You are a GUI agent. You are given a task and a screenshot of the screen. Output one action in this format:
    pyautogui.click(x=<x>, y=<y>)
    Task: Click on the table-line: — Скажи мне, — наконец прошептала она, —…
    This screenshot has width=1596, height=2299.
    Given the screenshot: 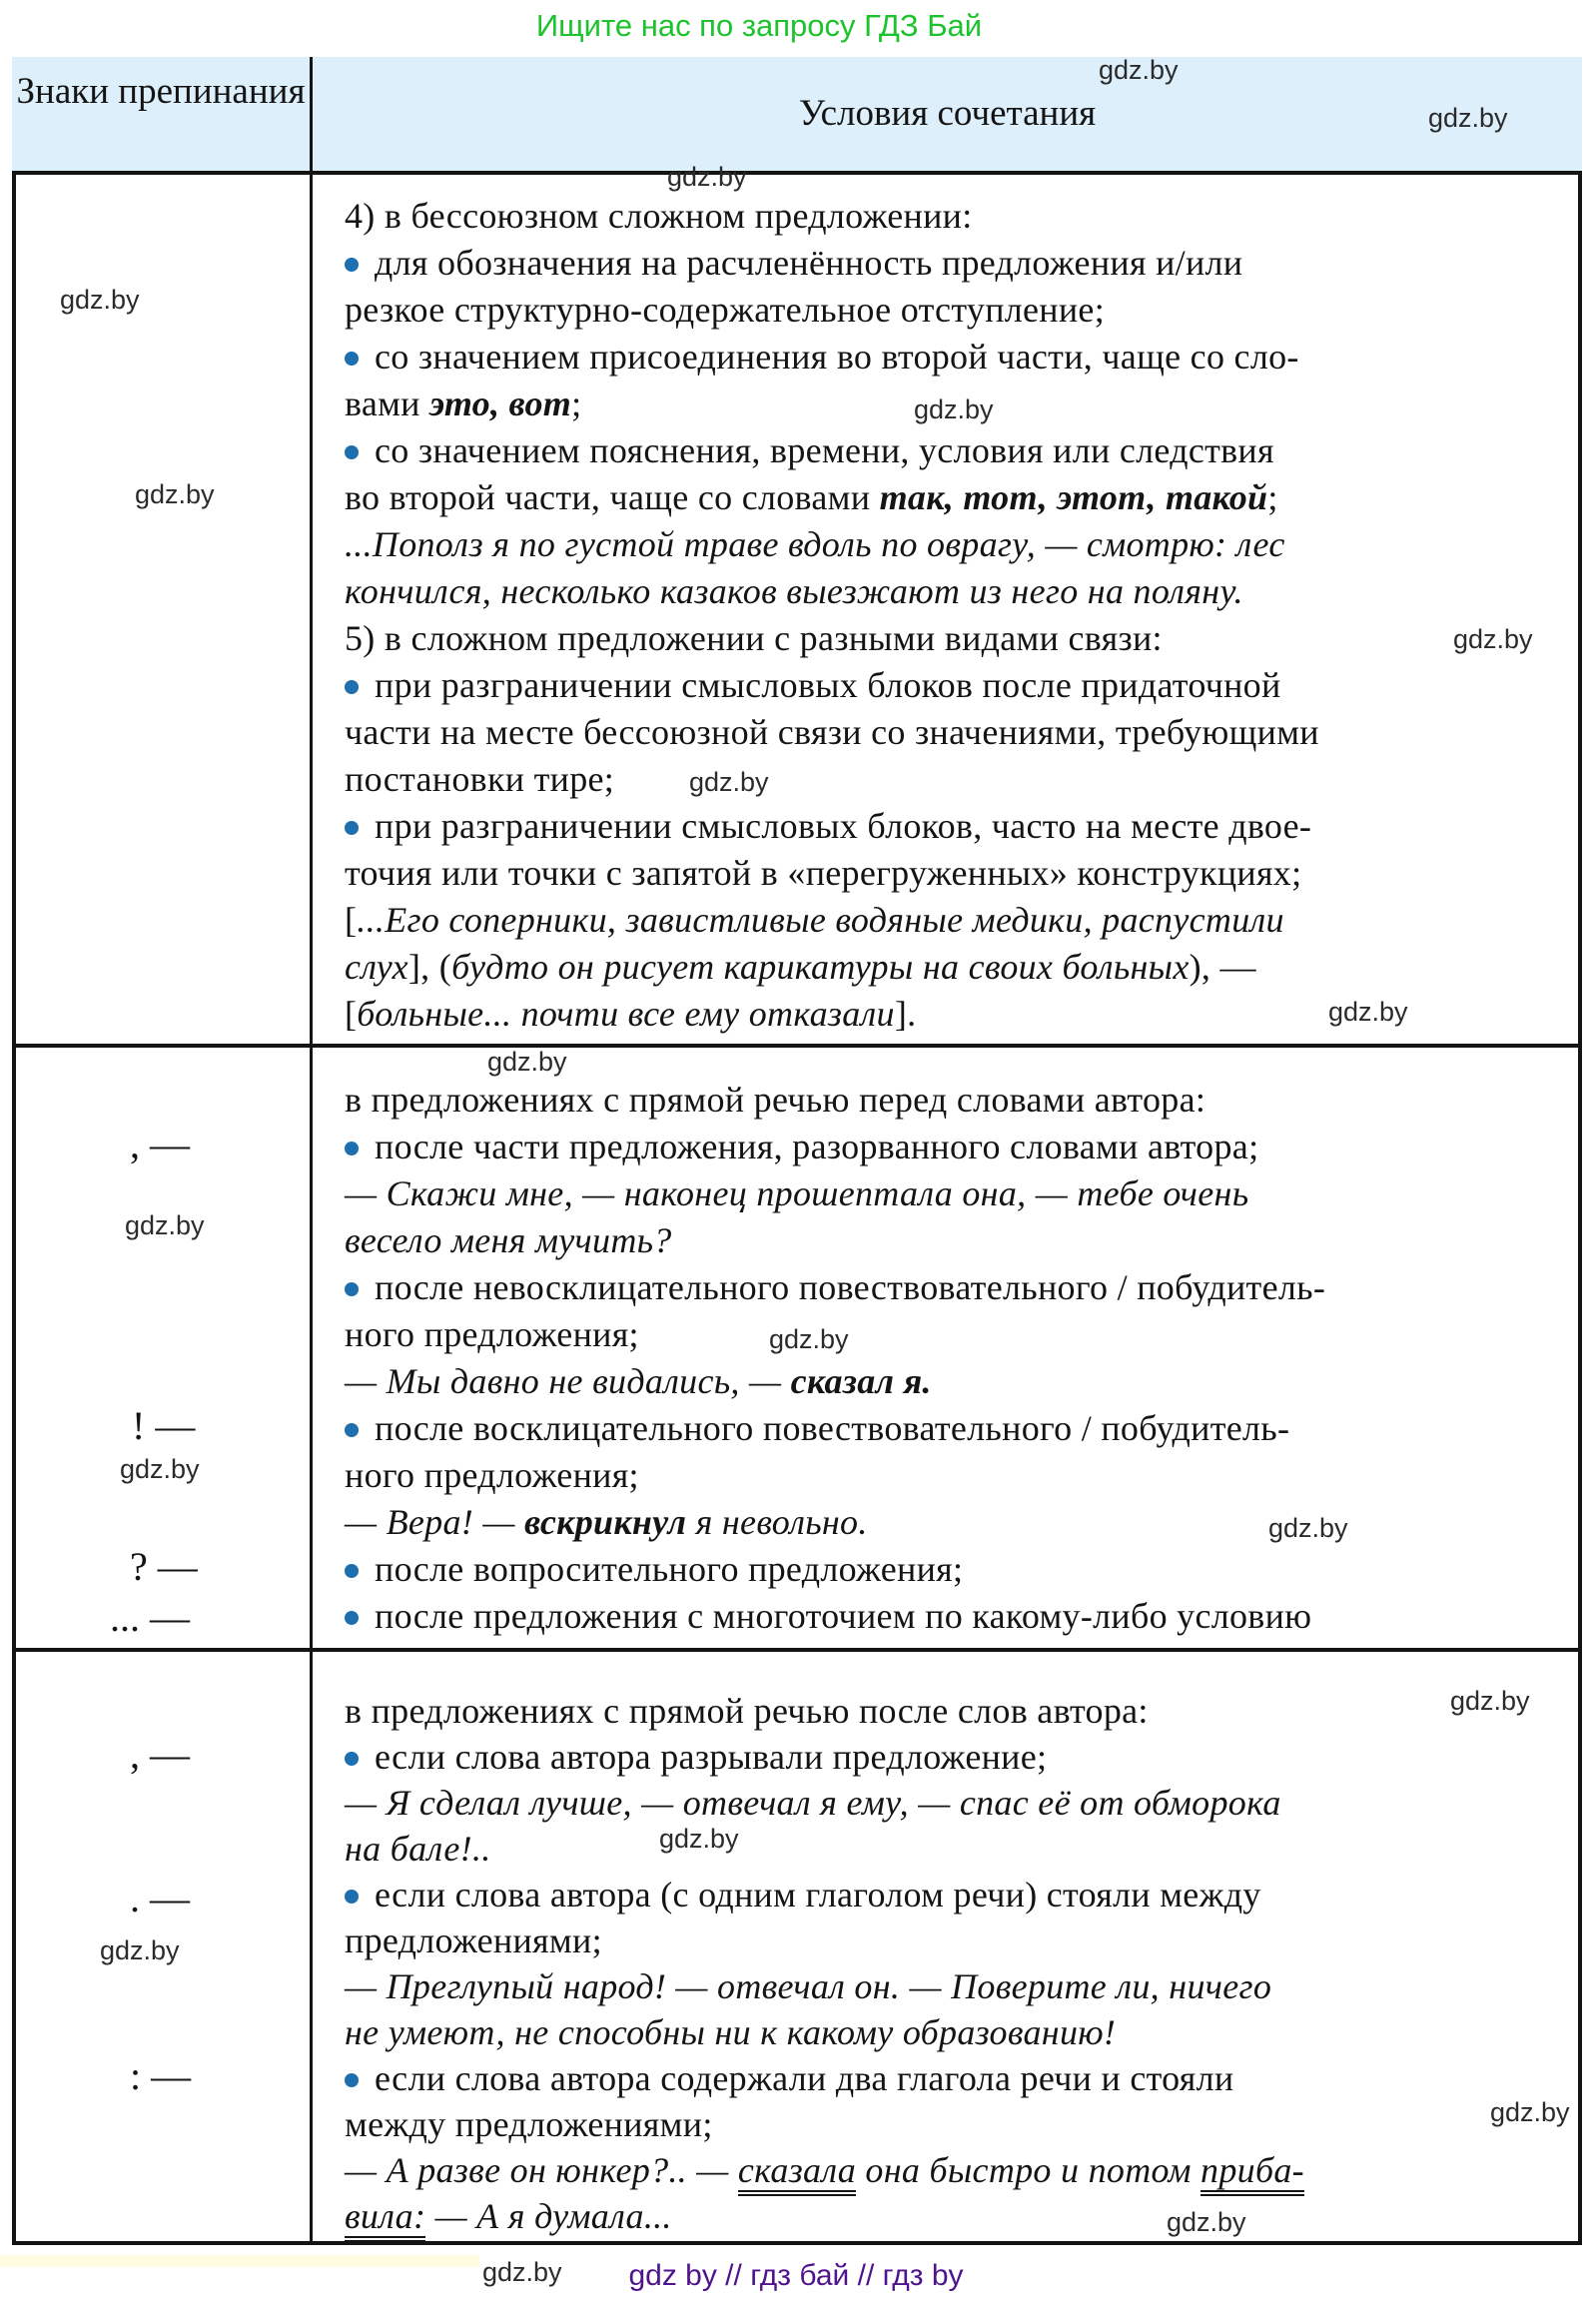 What is the action you would take?
    pyautogui.click(x=796, y=1193)
    